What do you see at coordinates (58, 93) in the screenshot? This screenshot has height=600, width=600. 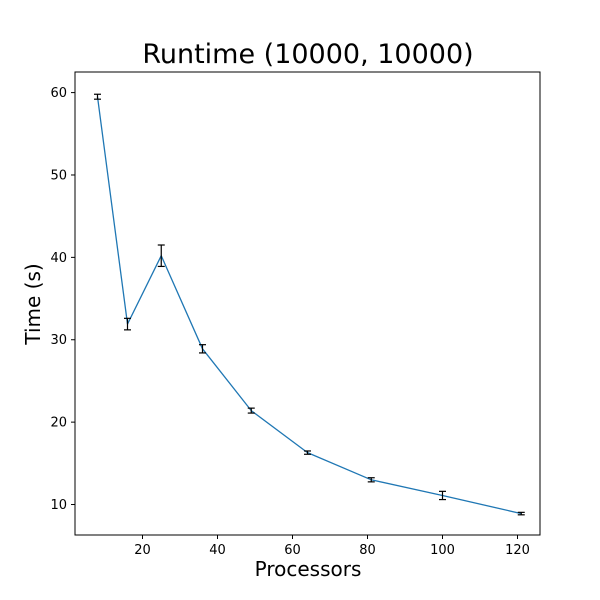 I see `y-tick-label-60: 60` at bounding box center [58, 93].